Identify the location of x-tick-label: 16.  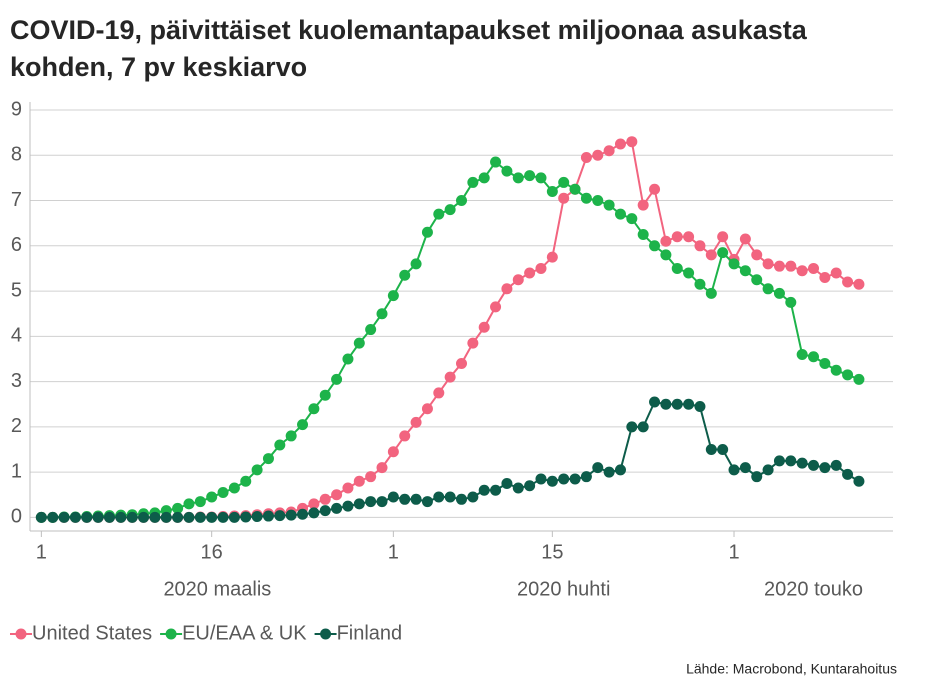
(212, 552).